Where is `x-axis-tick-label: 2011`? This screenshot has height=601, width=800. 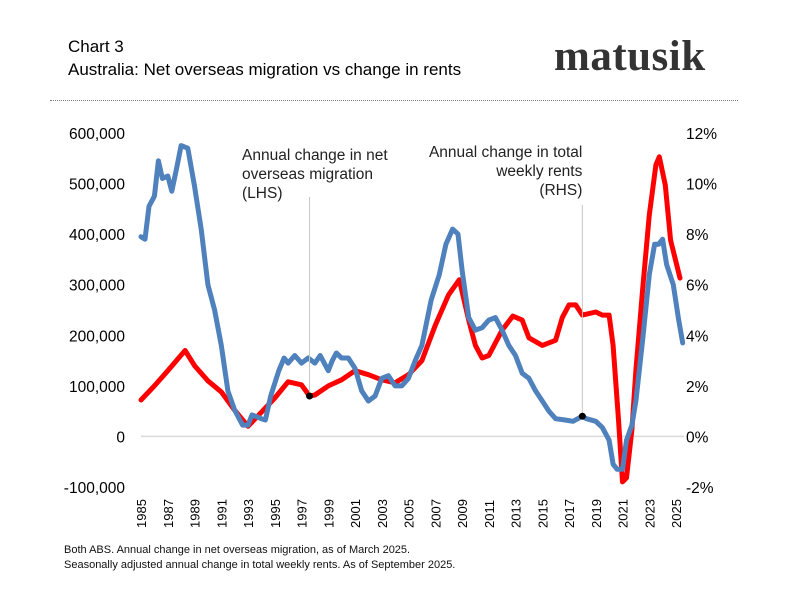 x-axis-tick-label: 2011 is located at coordinates (489, 514).